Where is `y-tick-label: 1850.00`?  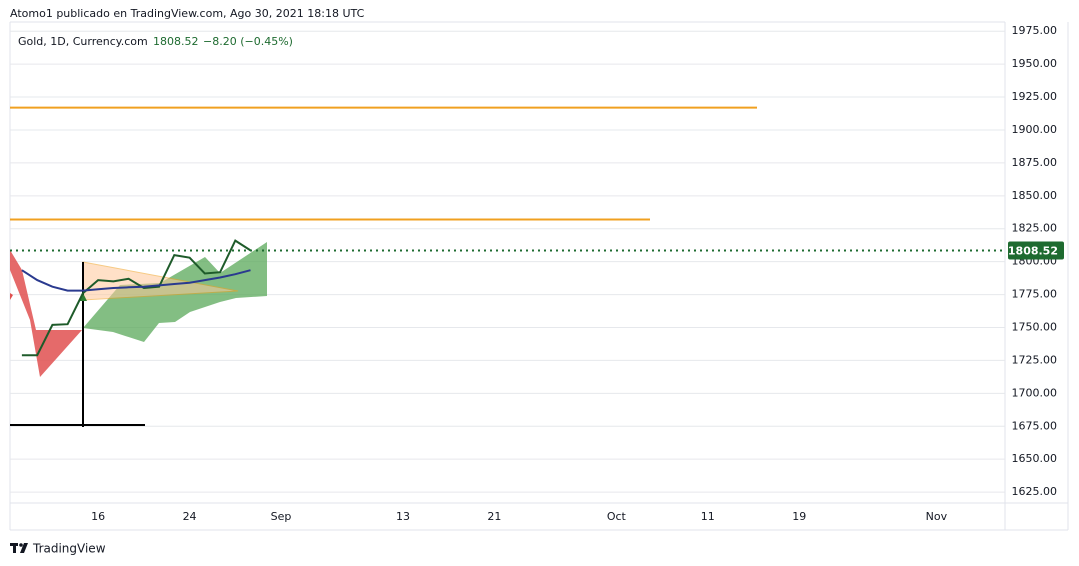 y-tick-label: 1850.00 is located at coordinates (1035, 195).